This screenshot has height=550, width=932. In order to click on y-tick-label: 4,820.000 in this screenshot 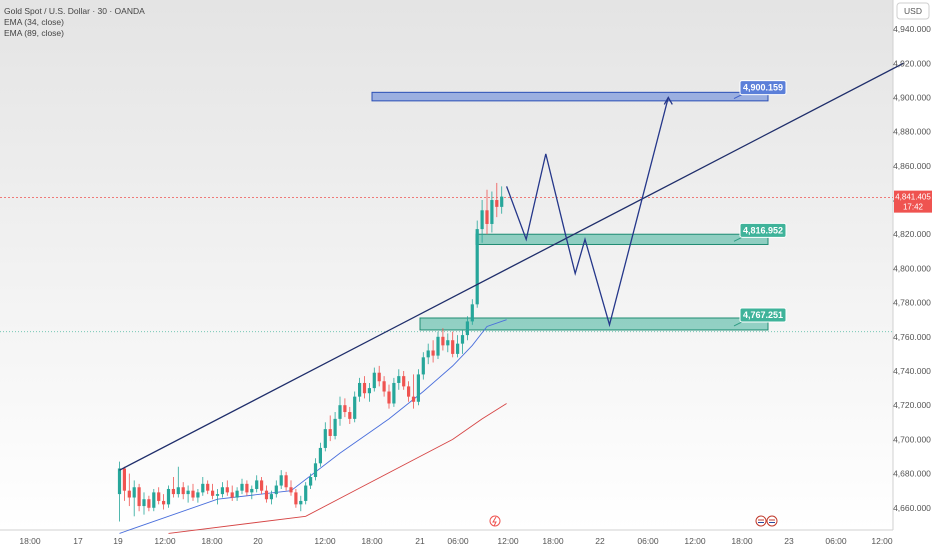, I will do `click(912, 234)`.